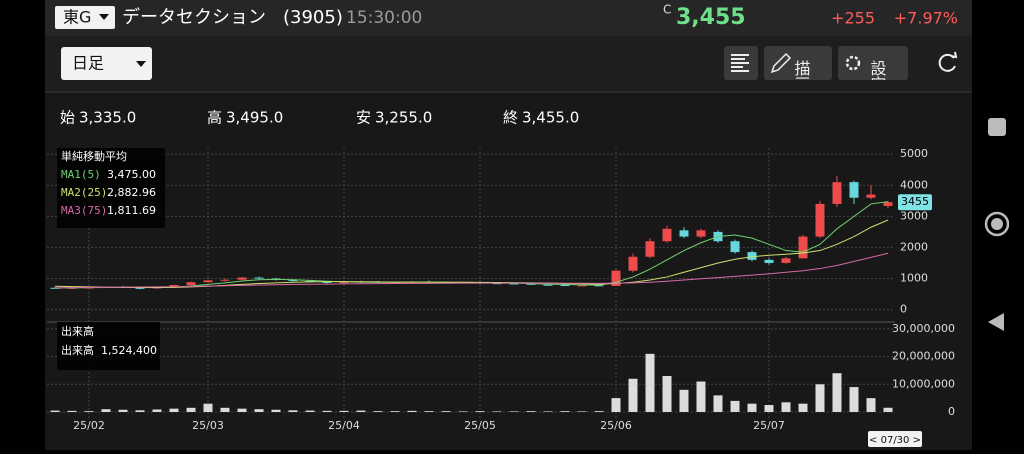 The height and width of the screenshot is (454, 1024). Describe the element at coordinates (798, 69) in the screenshot. I see `draw-button: 描画` at that location.